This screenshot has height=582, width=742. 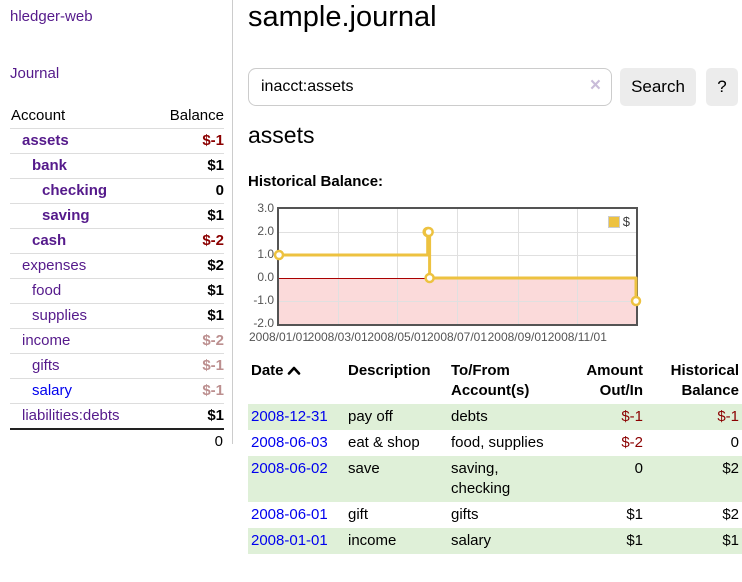 I want to click on transaction-description: eat & shop, so click(x=384, y=442).